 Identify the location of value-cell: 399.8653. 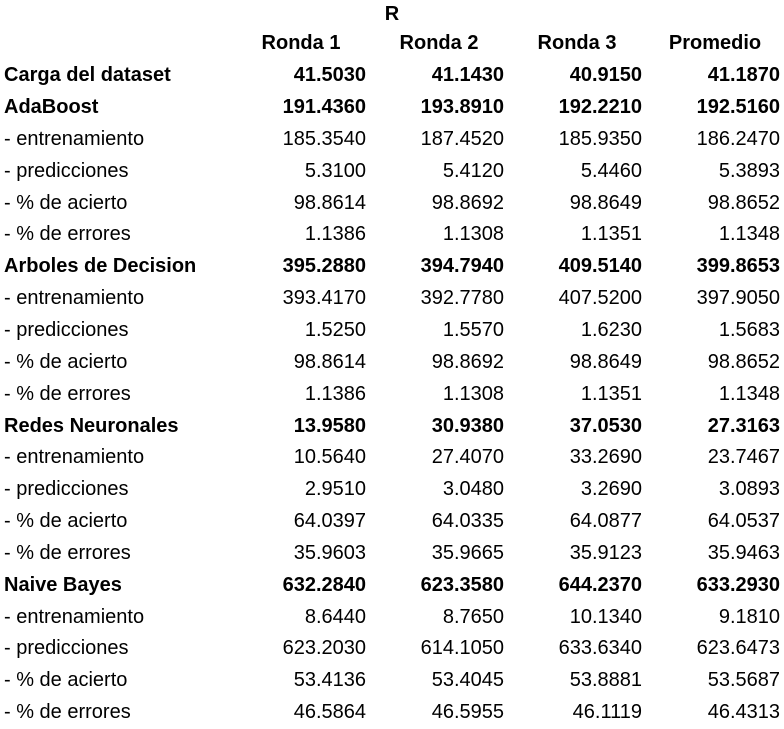
(738, 266).